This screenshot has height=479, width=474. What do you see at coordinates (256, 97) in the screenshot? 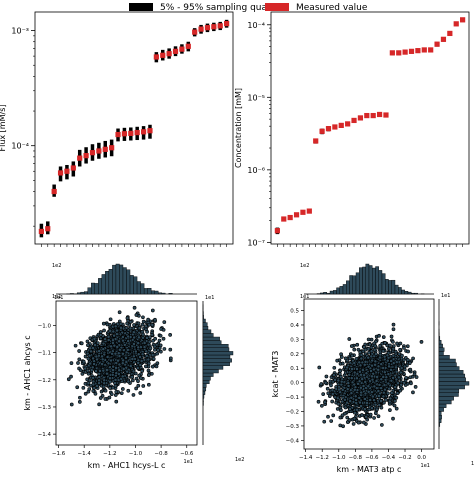
I see `y-tick-label: 10⁻⁵` at bounding box center [256, 97].